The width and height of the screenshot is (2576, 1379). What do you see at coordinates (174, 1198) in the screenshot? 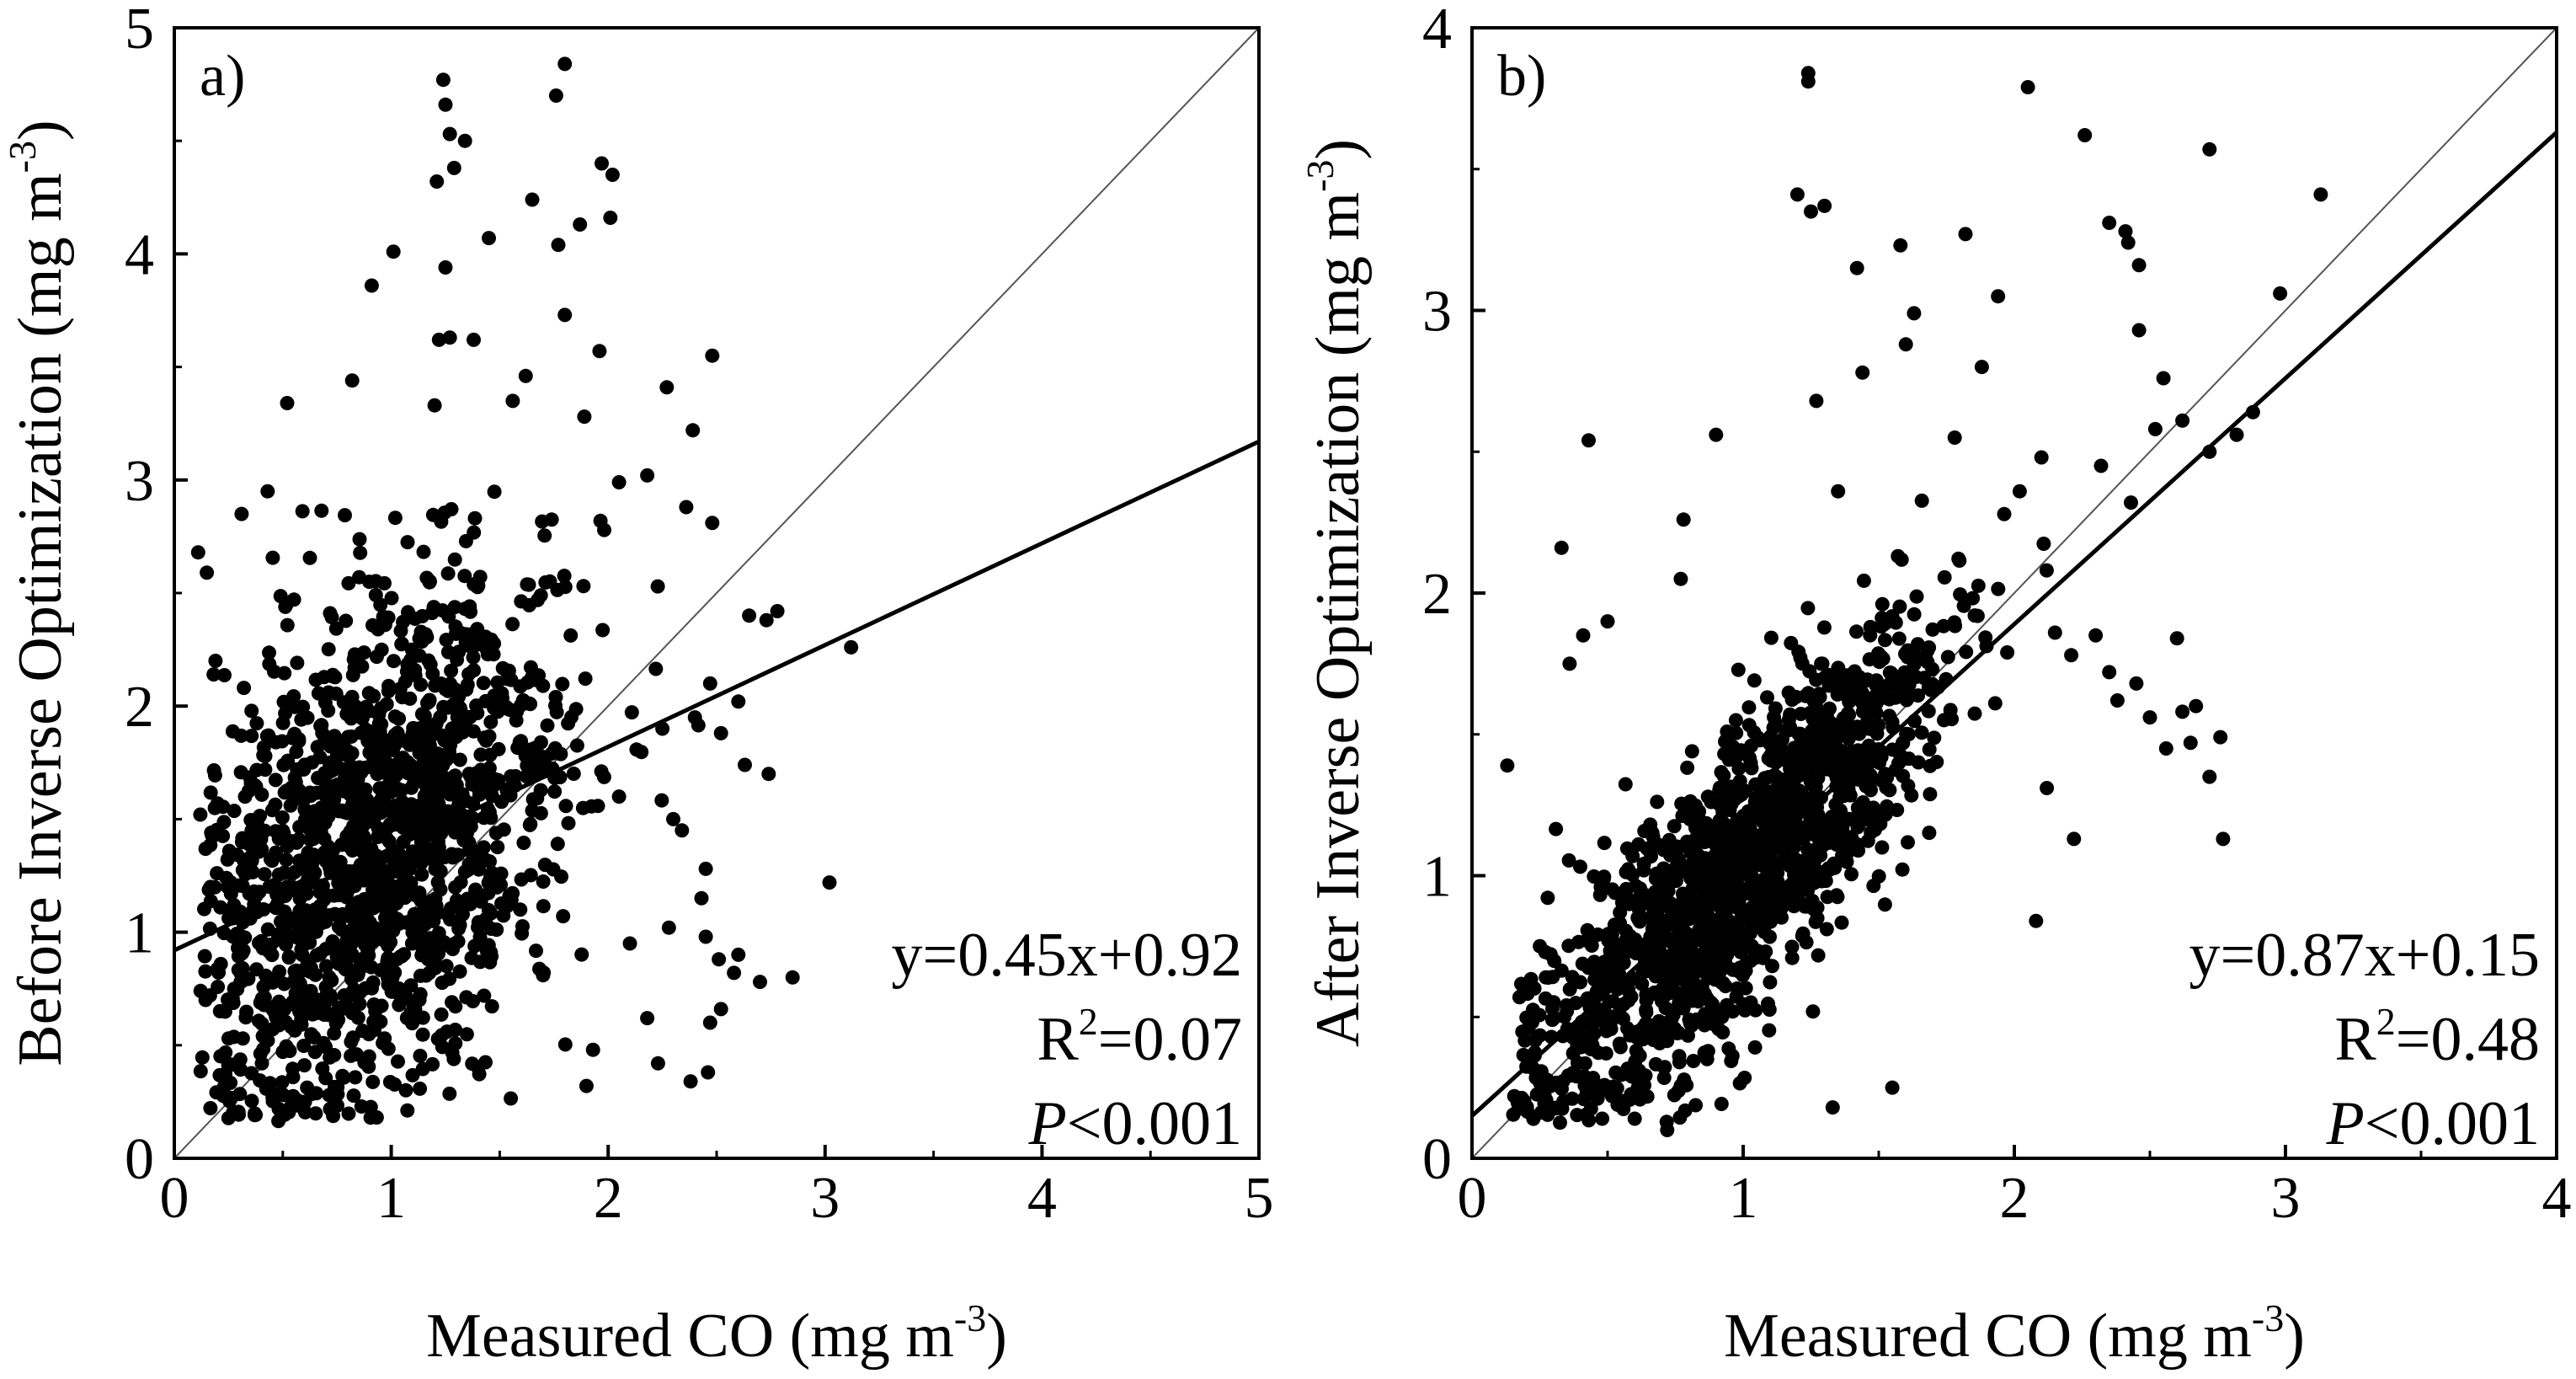
I see `x-tick-label: 0` at bounding box center [174, 1198].